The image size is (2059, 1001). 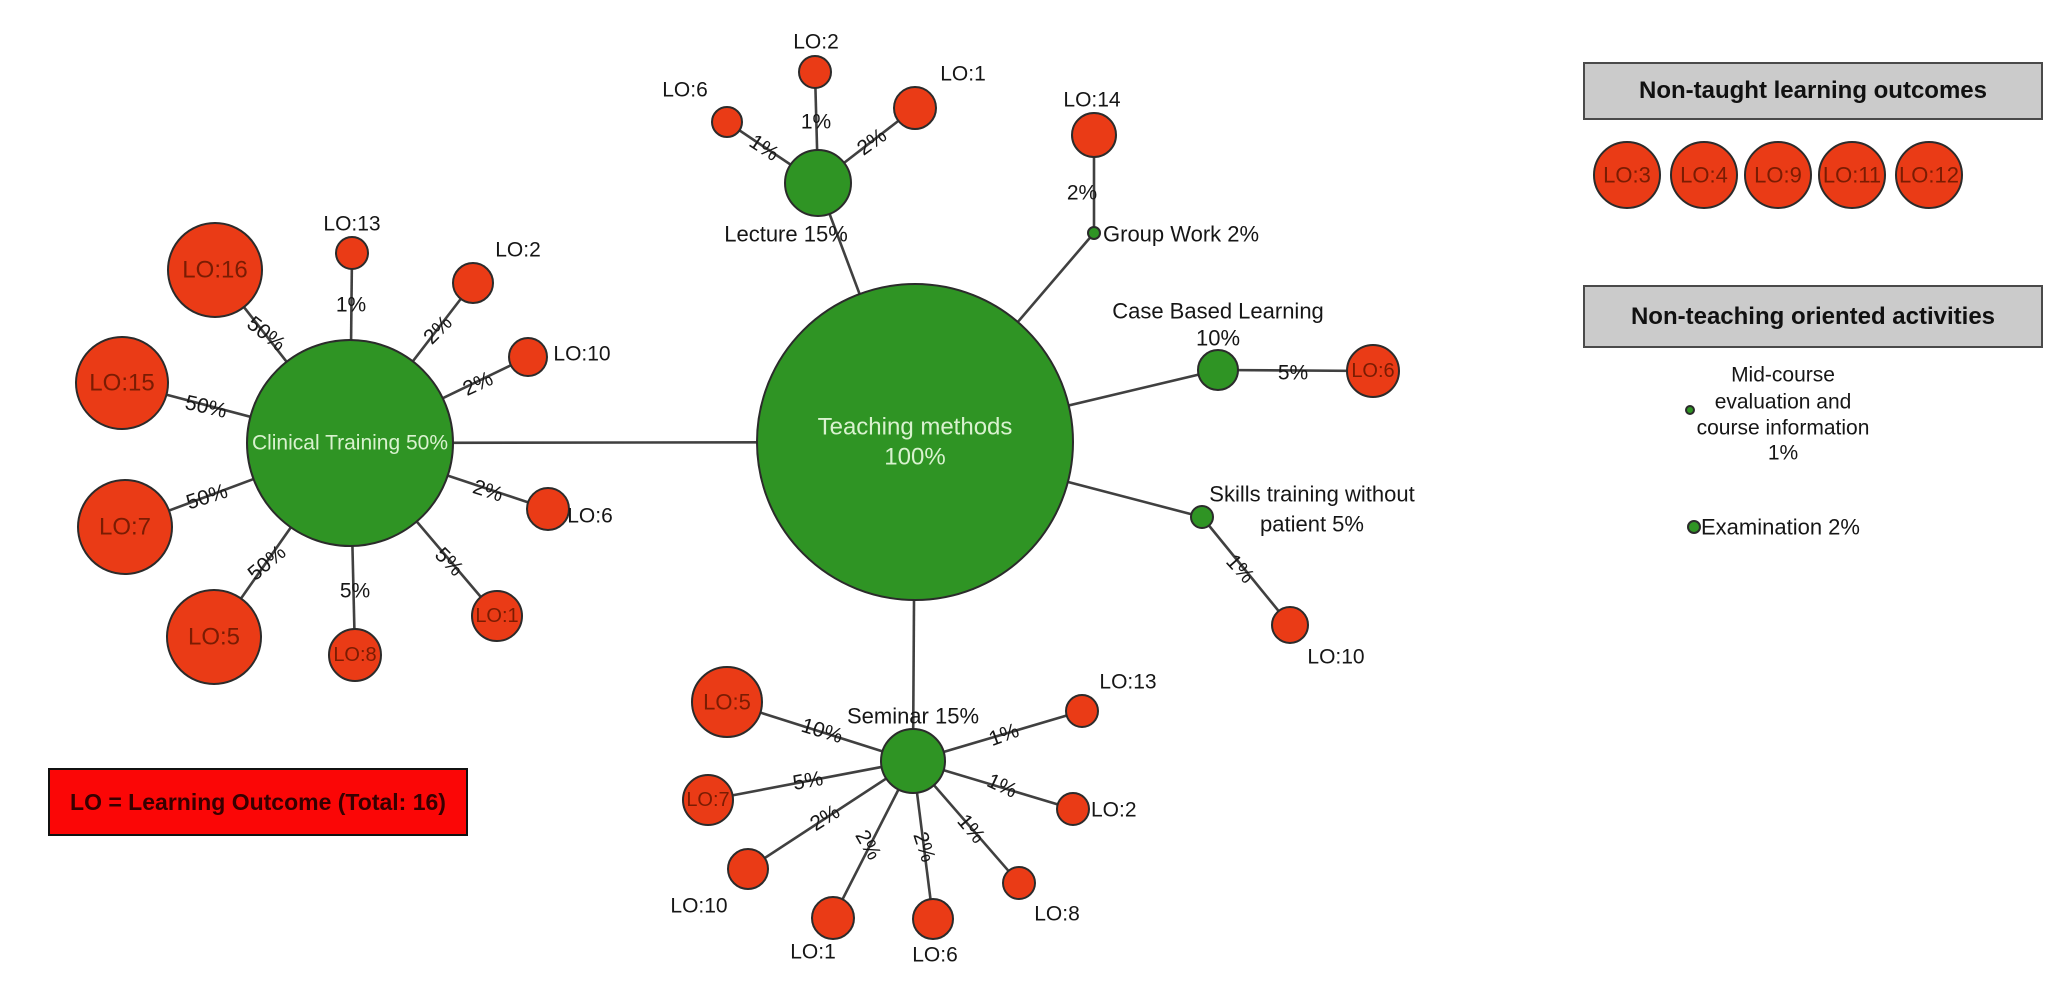 What do you see at coordinates (1694, 527) in the screenshot?
I see `node-examination-dot` at bounding box center [1694, 527].